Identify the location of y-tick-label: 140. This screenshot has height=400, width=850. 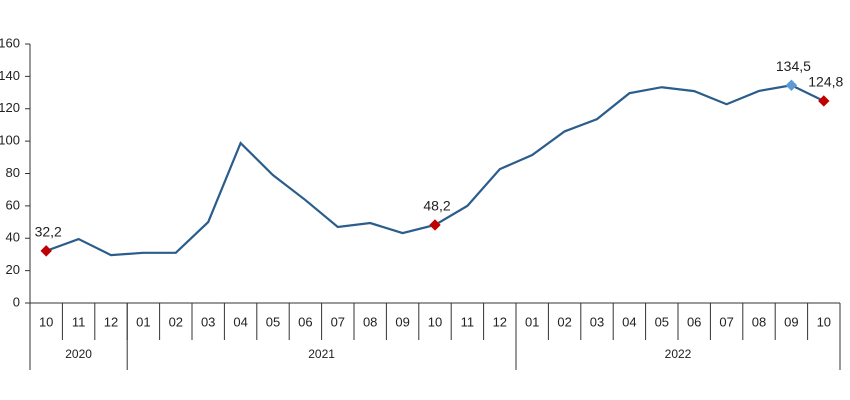
(10, 75).